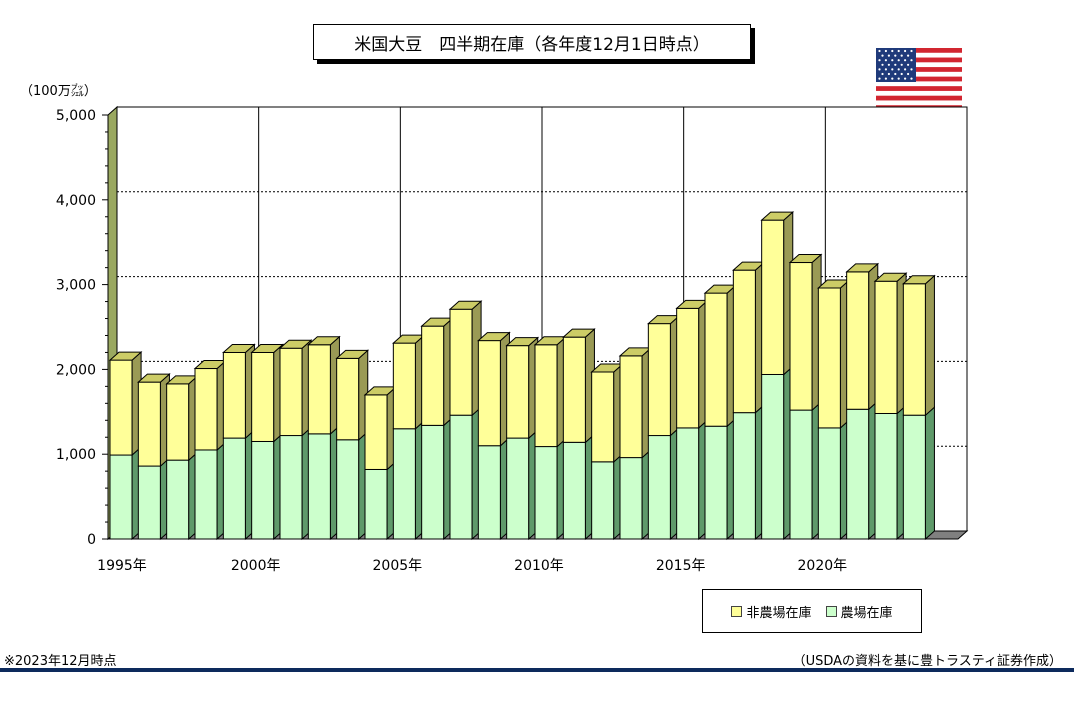  I want to click on bar-nonfarm-stock-side, so click(929, 345).